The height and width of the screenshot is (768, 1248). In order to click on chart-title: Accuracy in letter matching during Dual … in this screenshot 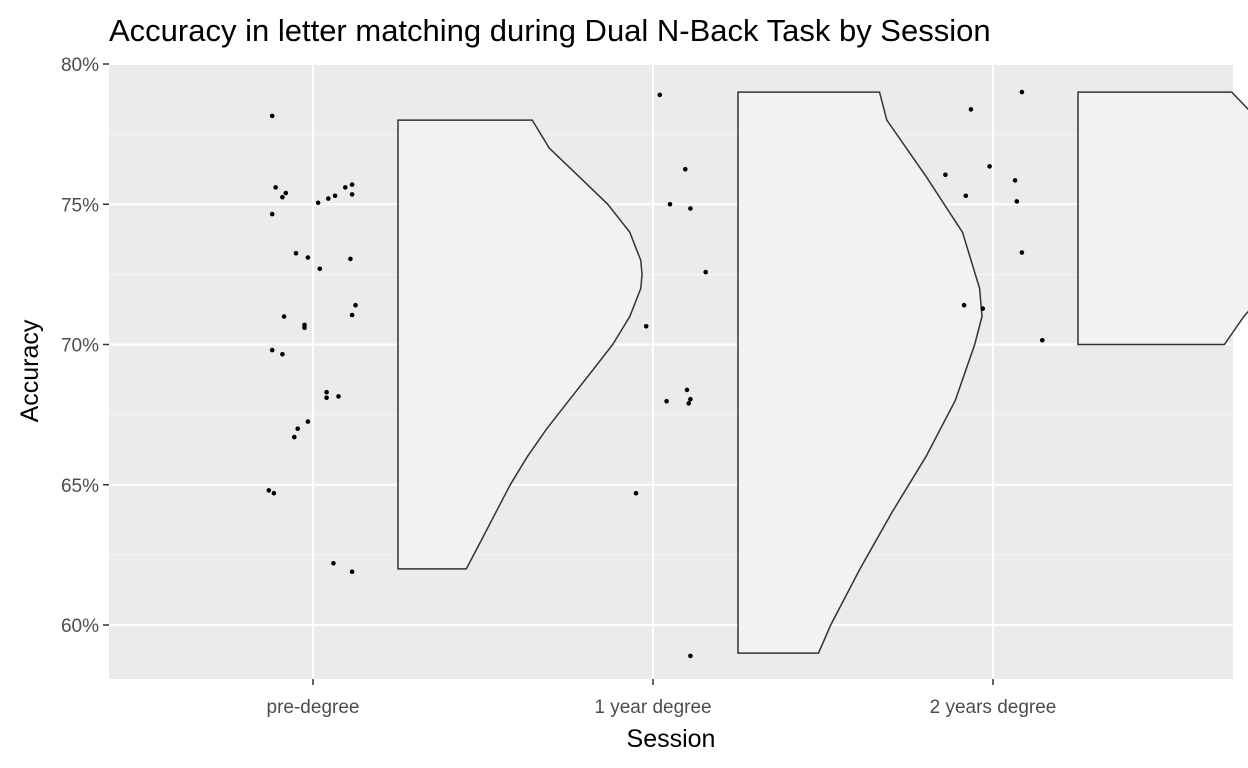, I will do `click(550, 30)`.